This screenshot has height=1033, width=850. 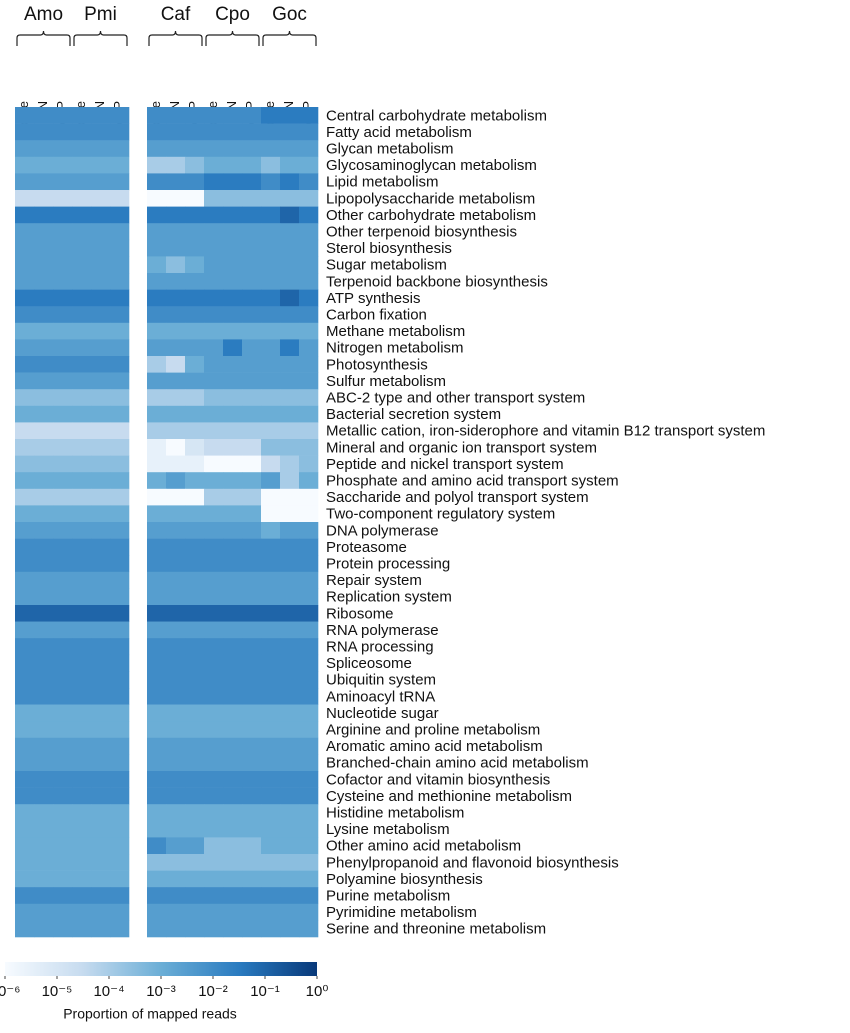 I want to click on row-label: Saccharide and polyol transport system, so click(x=457, y=497).